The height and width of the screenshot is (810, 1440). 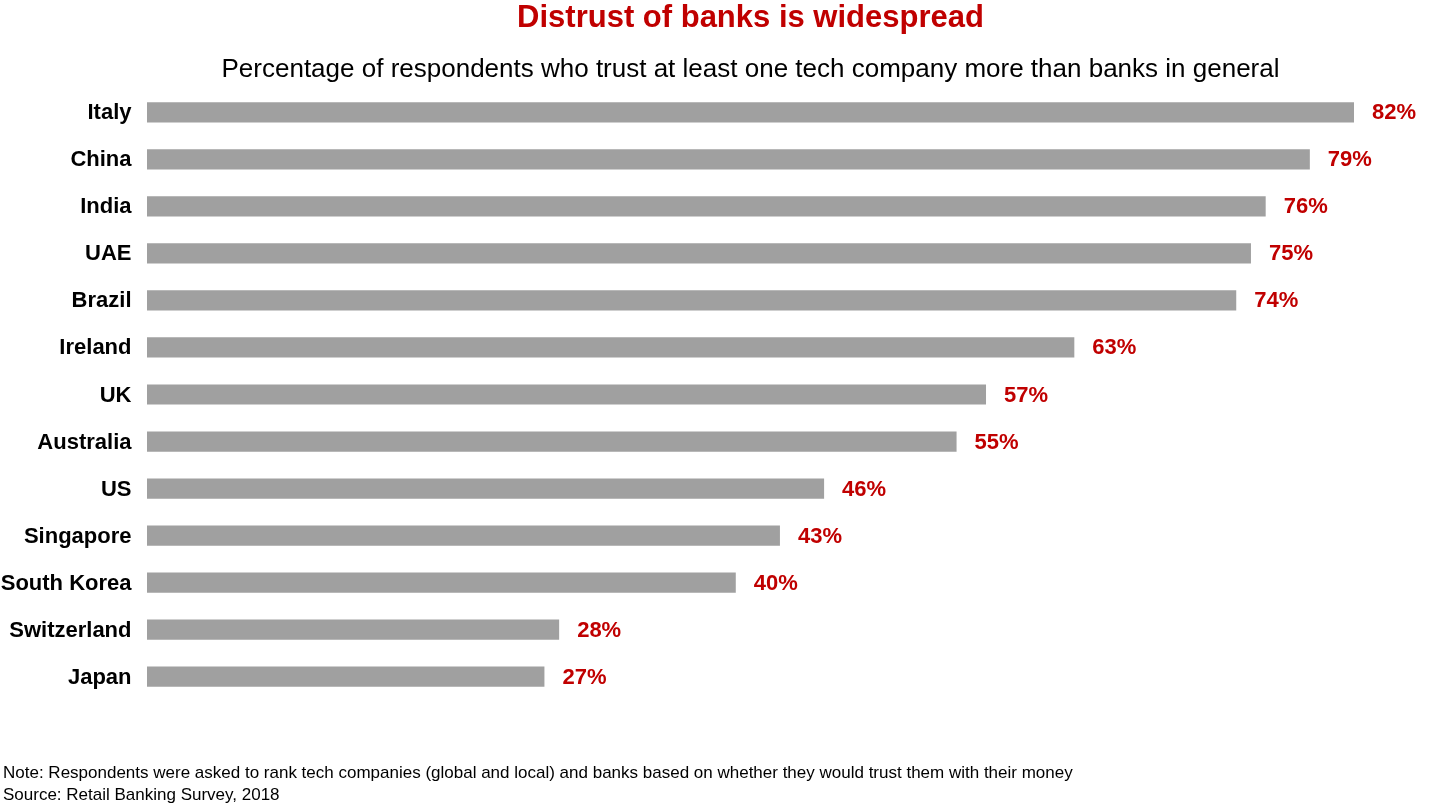 I want to click on y-tick-label: Italy, so click(x=110, y=112).